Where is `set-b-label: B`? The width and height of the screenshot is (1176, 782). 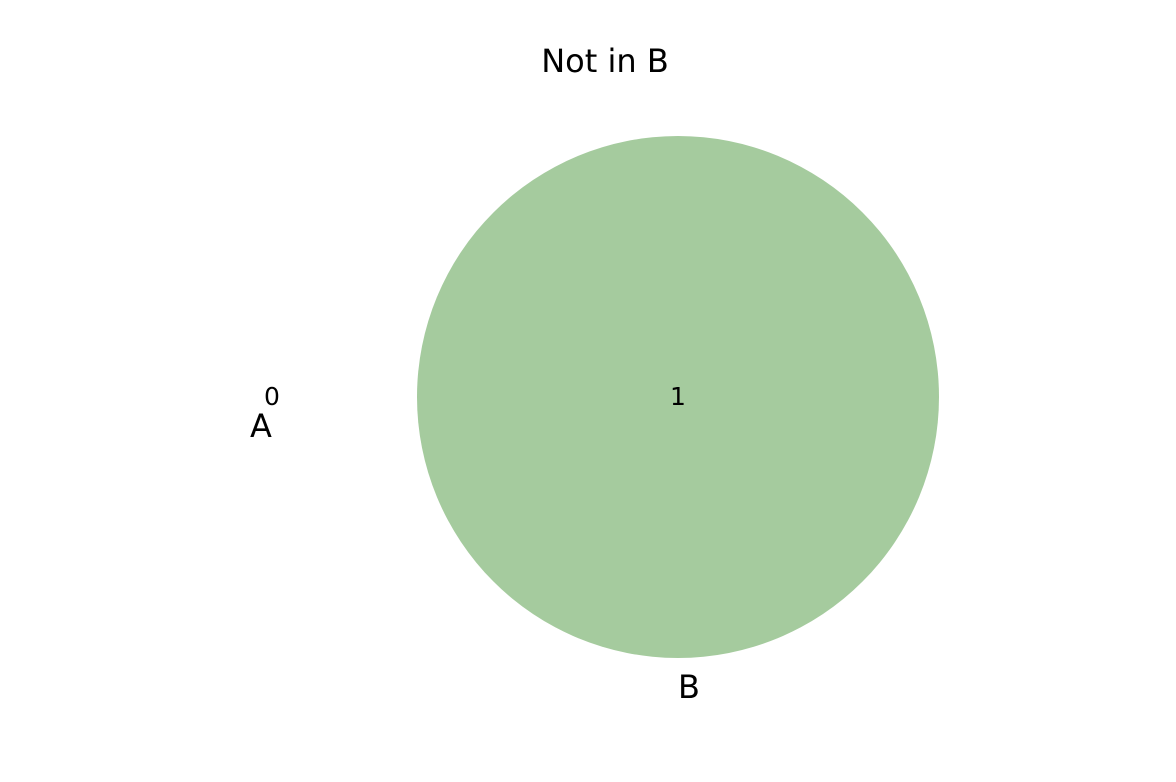 set-b-label: B is located at coordinates (689, 687).